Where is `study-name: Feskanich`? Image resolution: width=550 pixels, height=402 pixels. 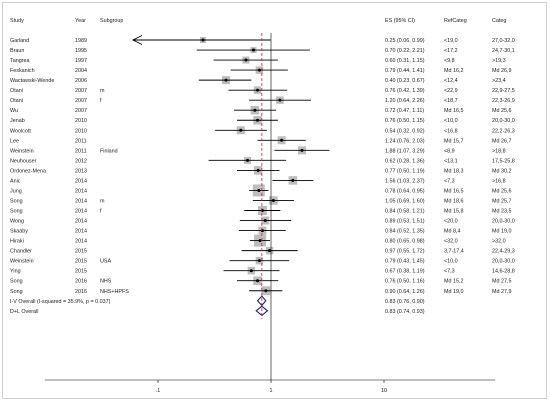 study-name: Feskanich is located at coordinates (22, 71).